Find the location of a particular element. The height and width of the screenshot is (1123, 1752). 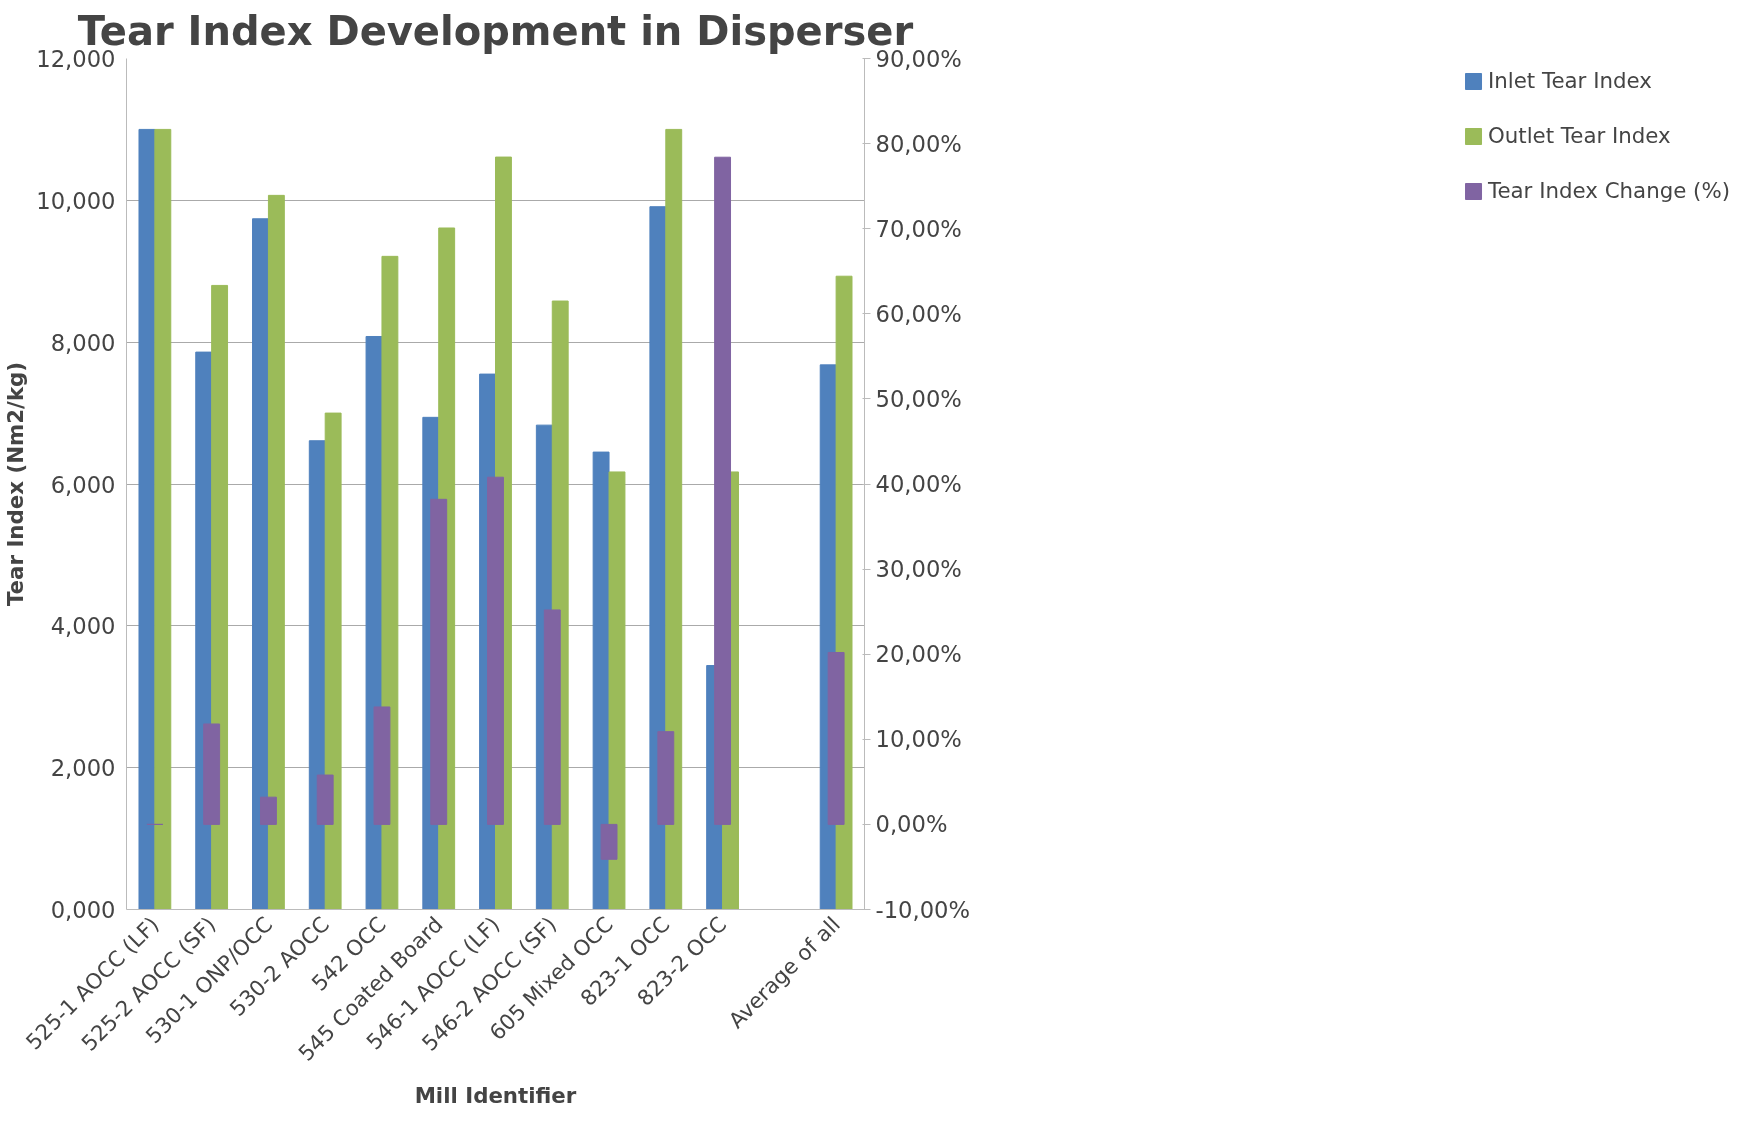

y2-tick-label: 60,00% is located at coordinates (918, 313).